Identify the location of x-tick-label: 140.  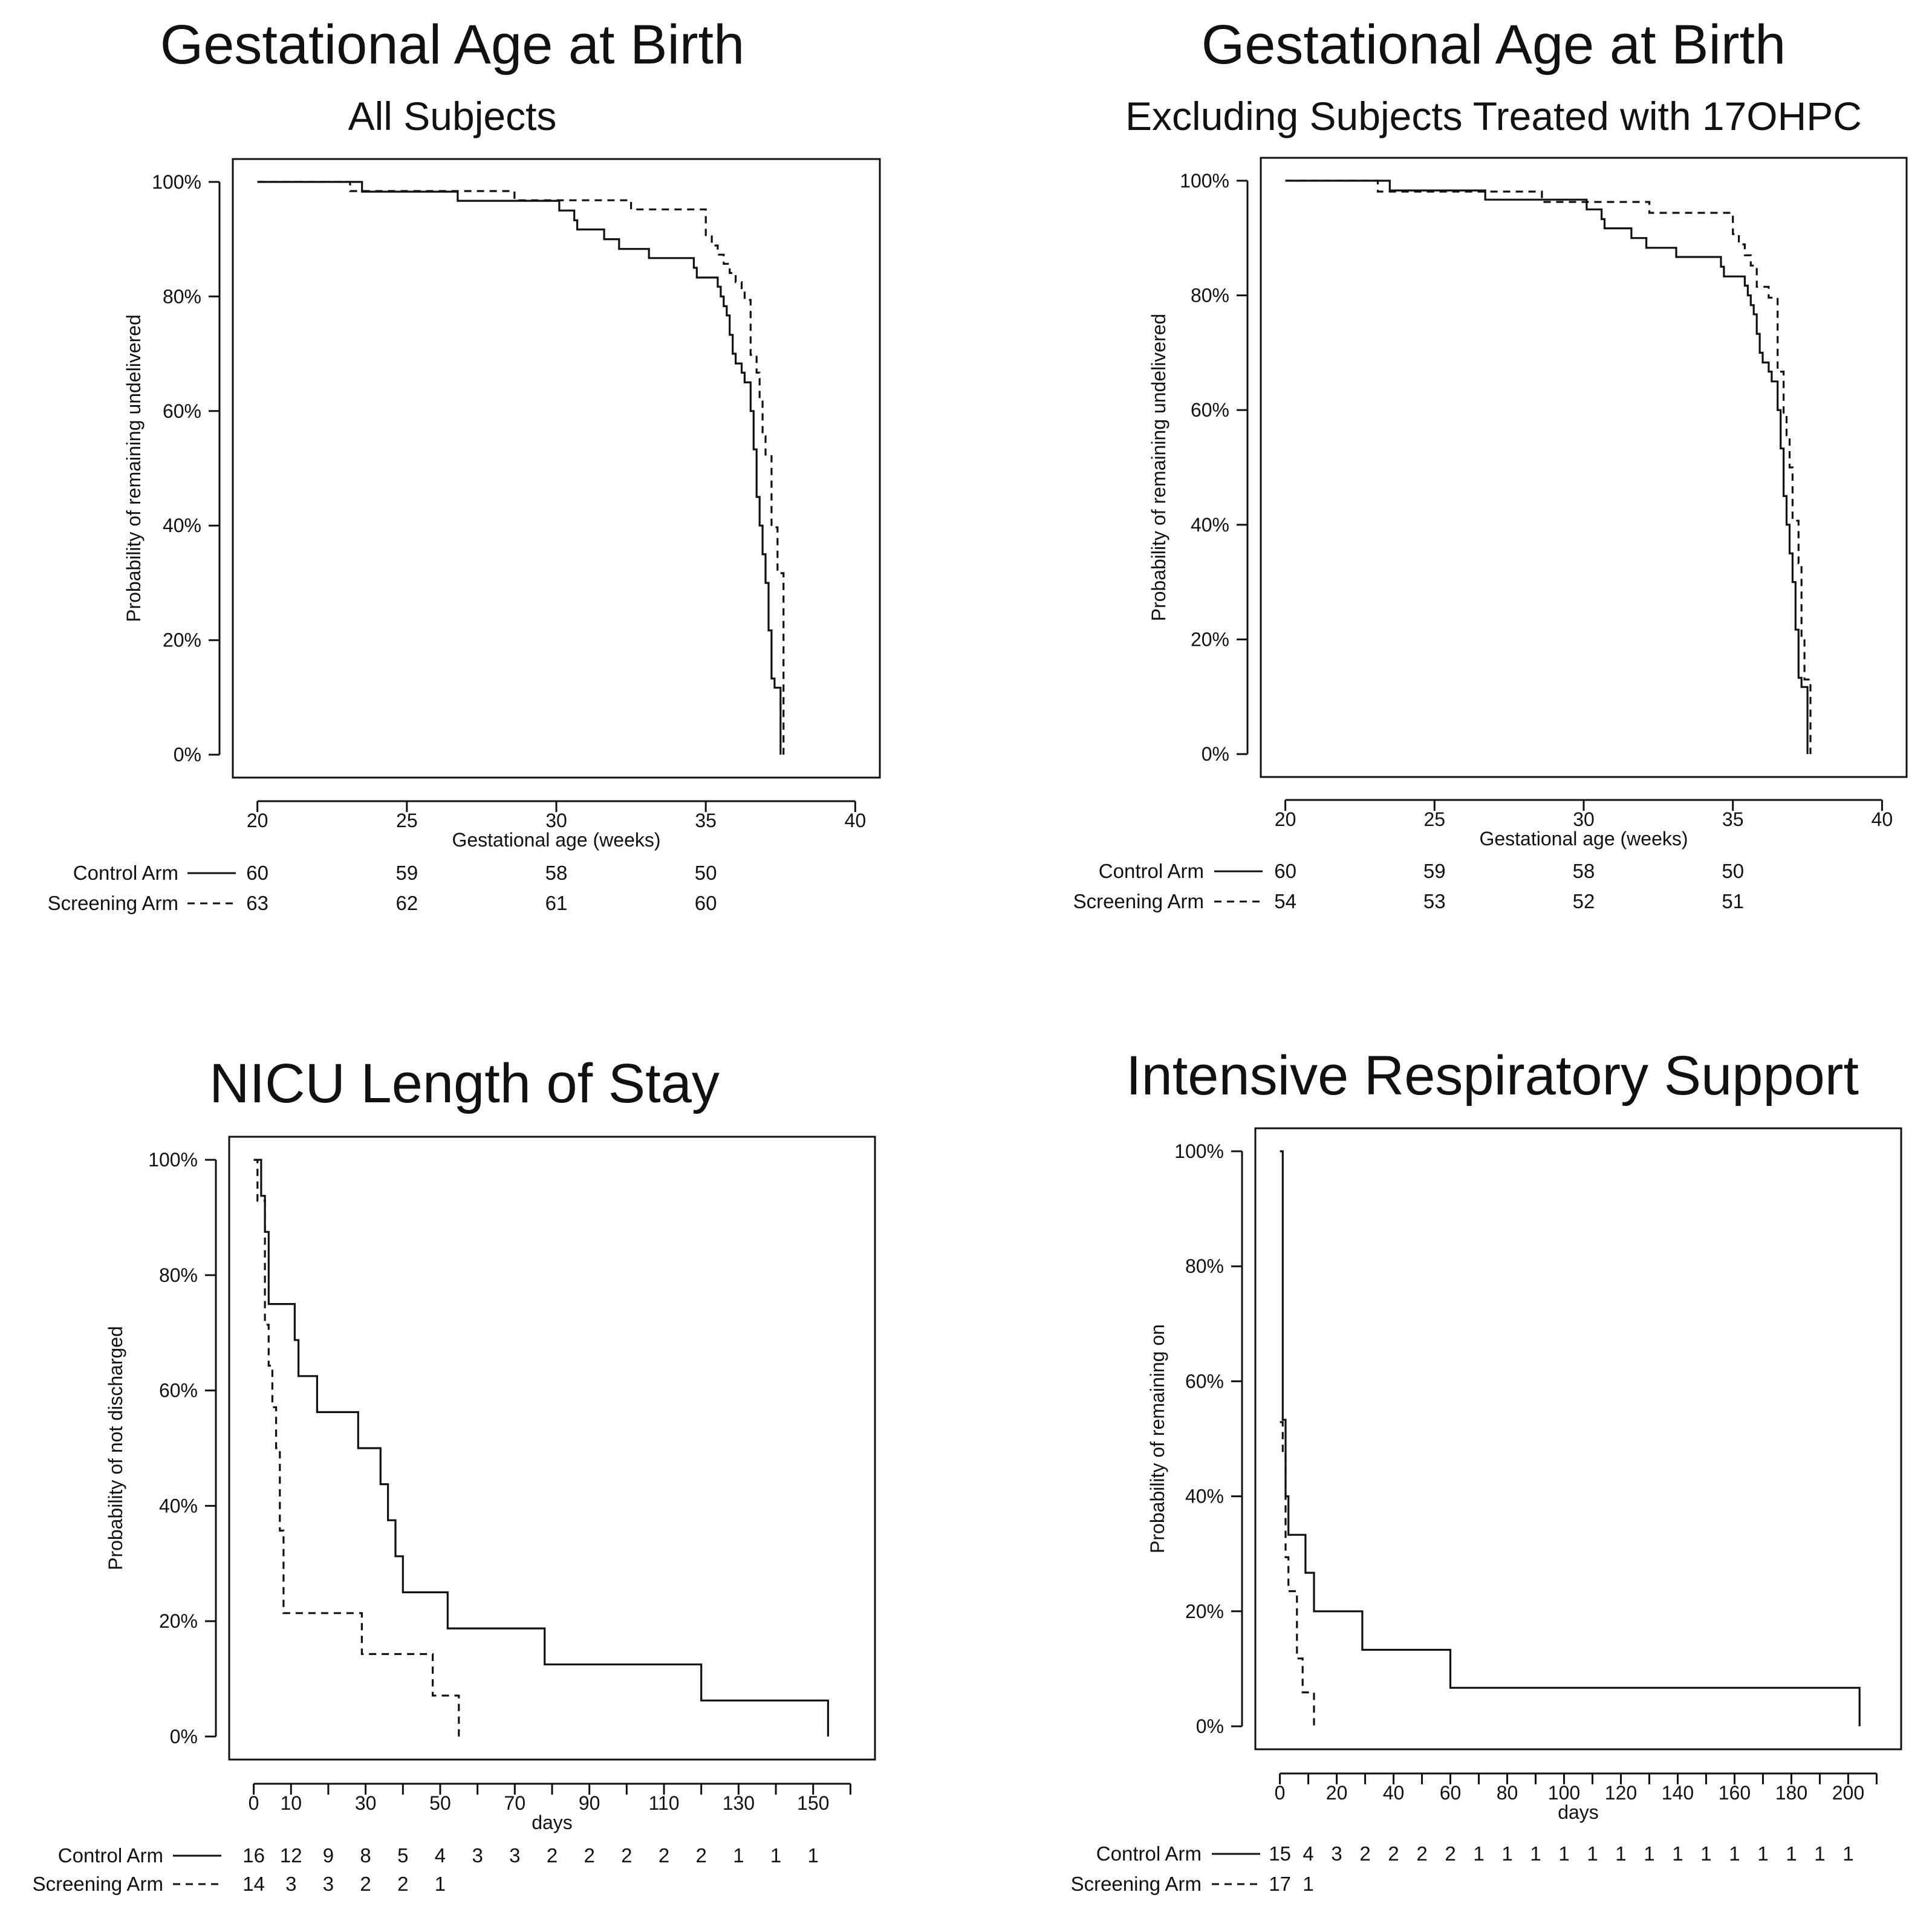
(1678, 1793).